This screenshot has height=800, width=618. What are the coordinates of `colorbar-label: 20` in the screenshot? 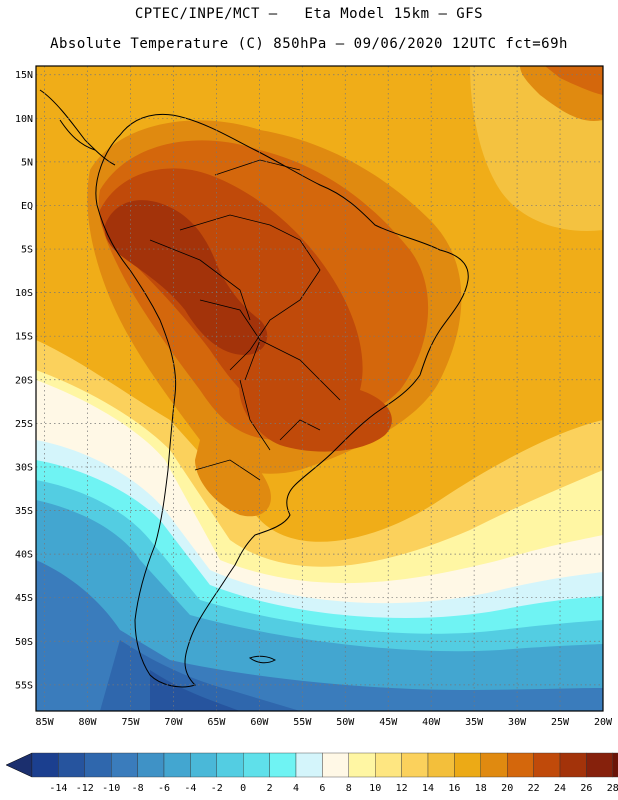 It's located at (507, 788).